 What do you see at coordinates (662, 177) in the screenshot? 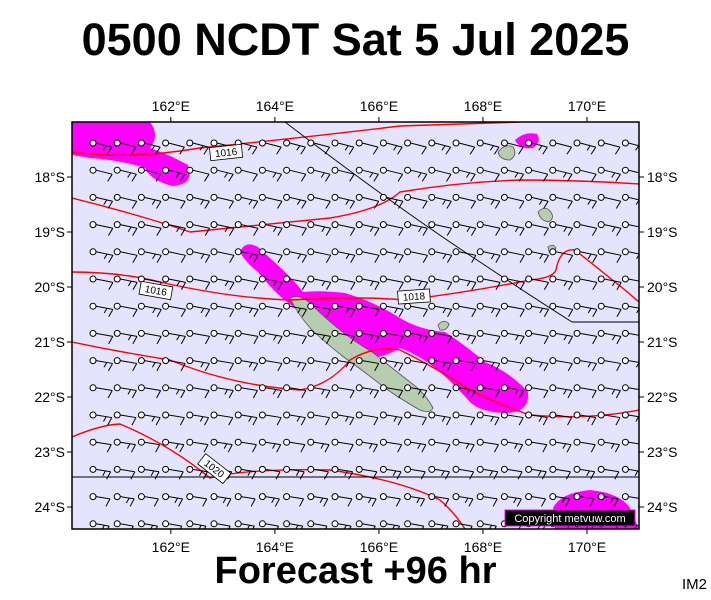
I see `lat-tick-label-right: 18°S` at bounding box center [662, 177].